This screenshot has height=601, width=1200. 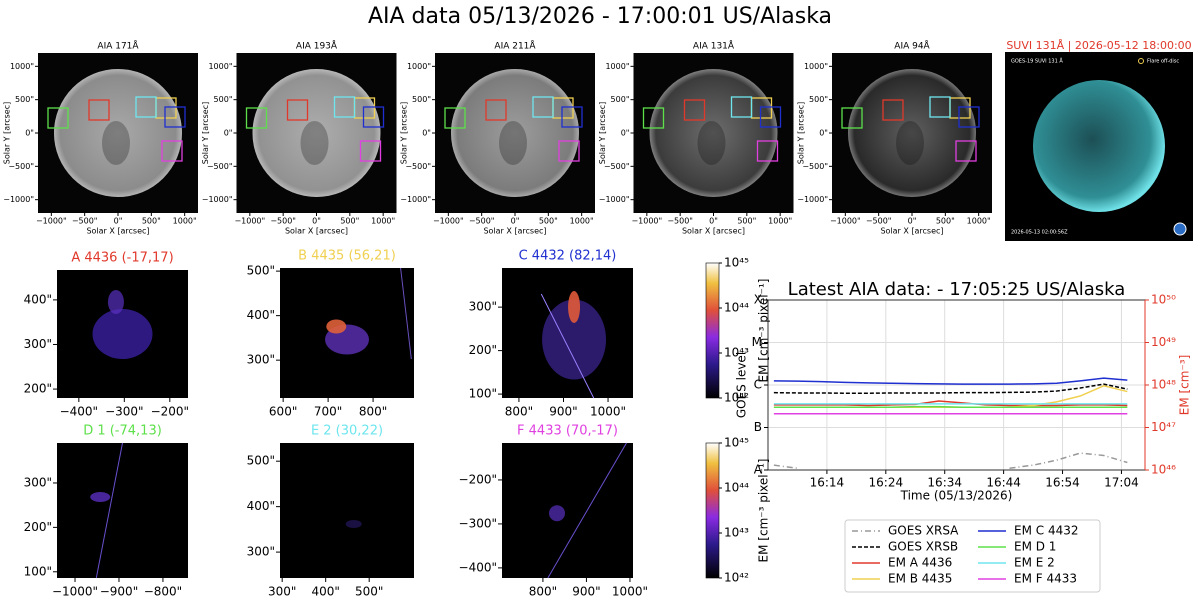 I want to click on x-tick-label: 300", so click(x=282, y=592).